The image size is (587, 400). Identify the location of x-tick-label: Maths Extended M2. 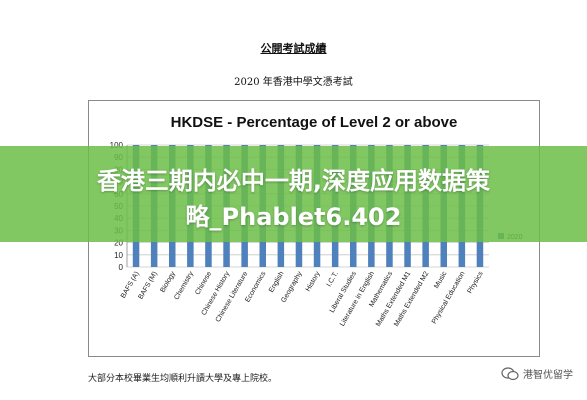
(411, 299).